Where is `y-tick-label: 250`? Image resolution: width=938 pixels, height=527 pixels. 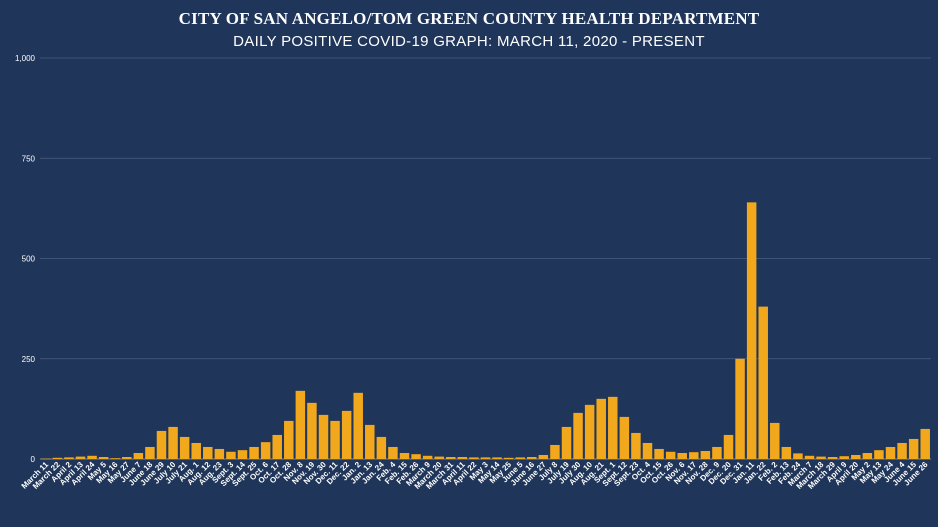
y-tick-label: 250 is located at coordinates (29, 359).